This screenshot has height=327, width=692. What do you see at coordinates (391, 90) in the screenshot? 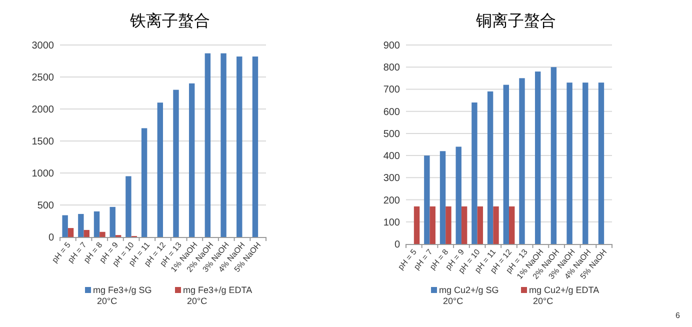
I see `y-tick-label: 700` at bounding box center [391, 90].